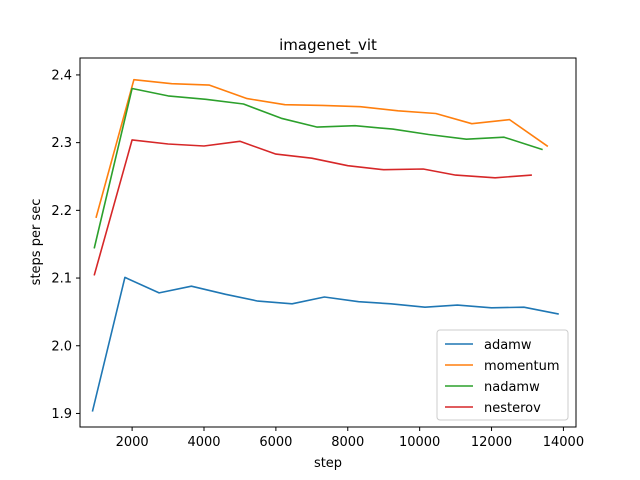  Describe the element at coordinates (203, 442) in the screenshot. I see `x-tick-label: 4000` at that location.